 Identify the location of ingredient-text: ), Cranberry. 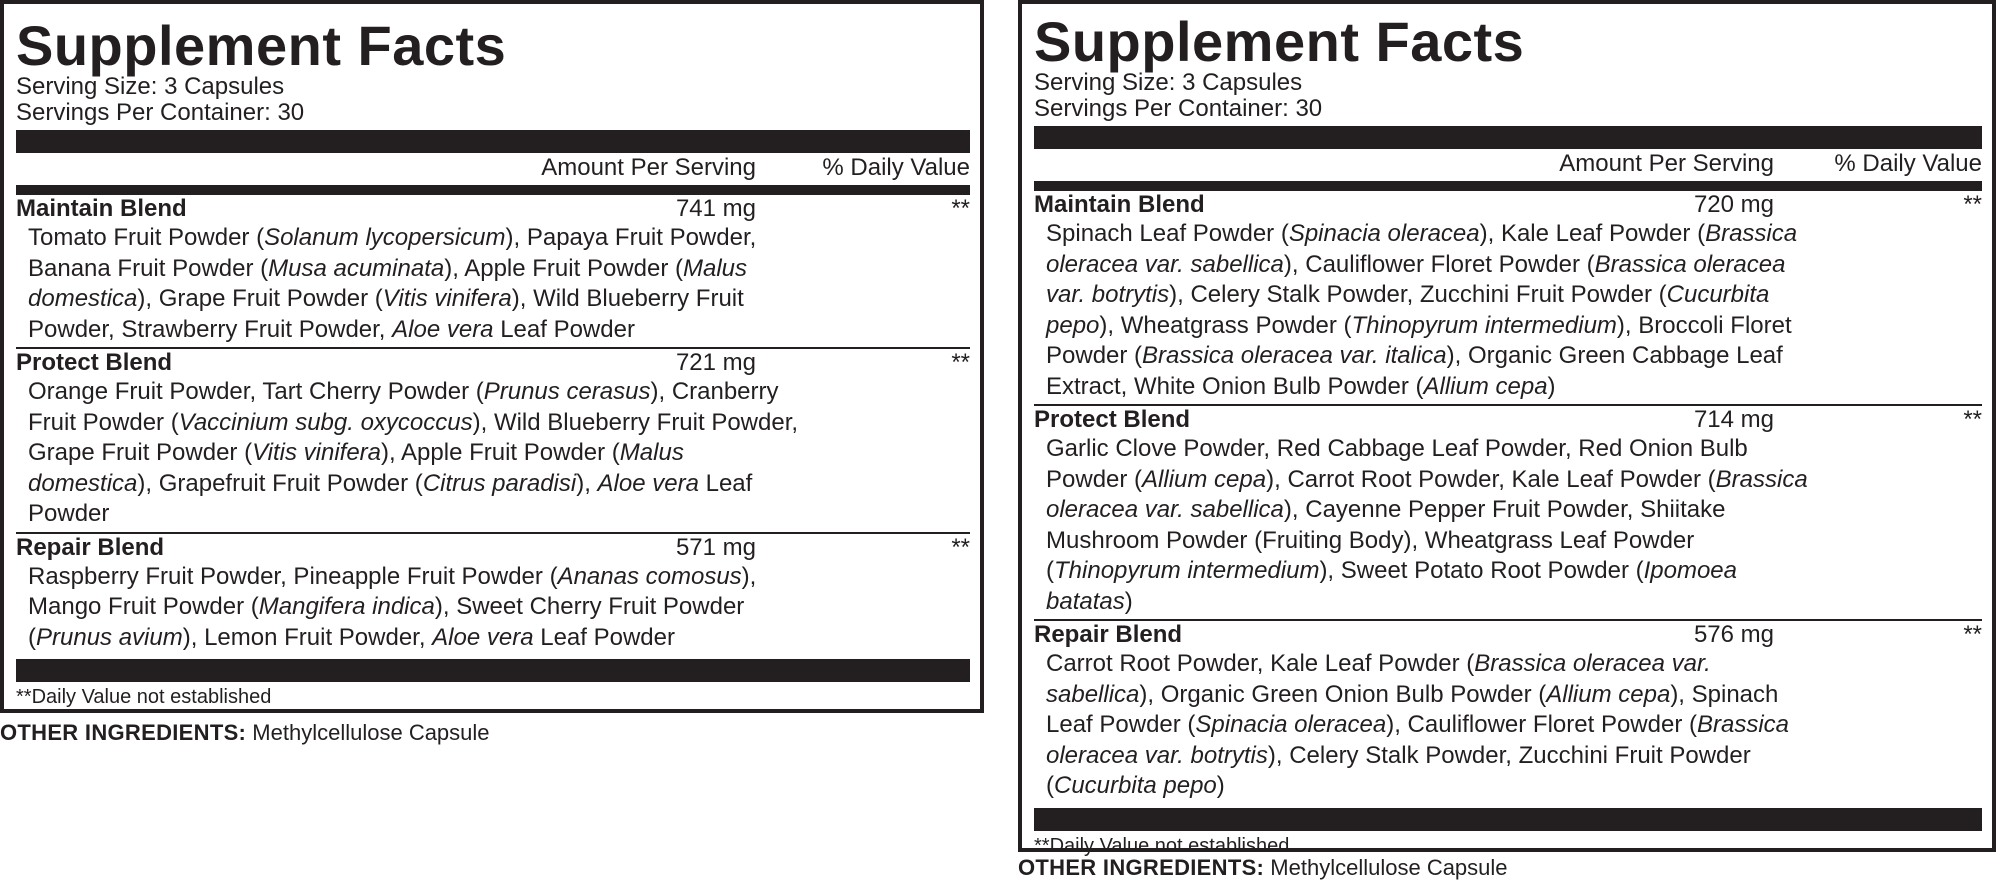
(714, 391).